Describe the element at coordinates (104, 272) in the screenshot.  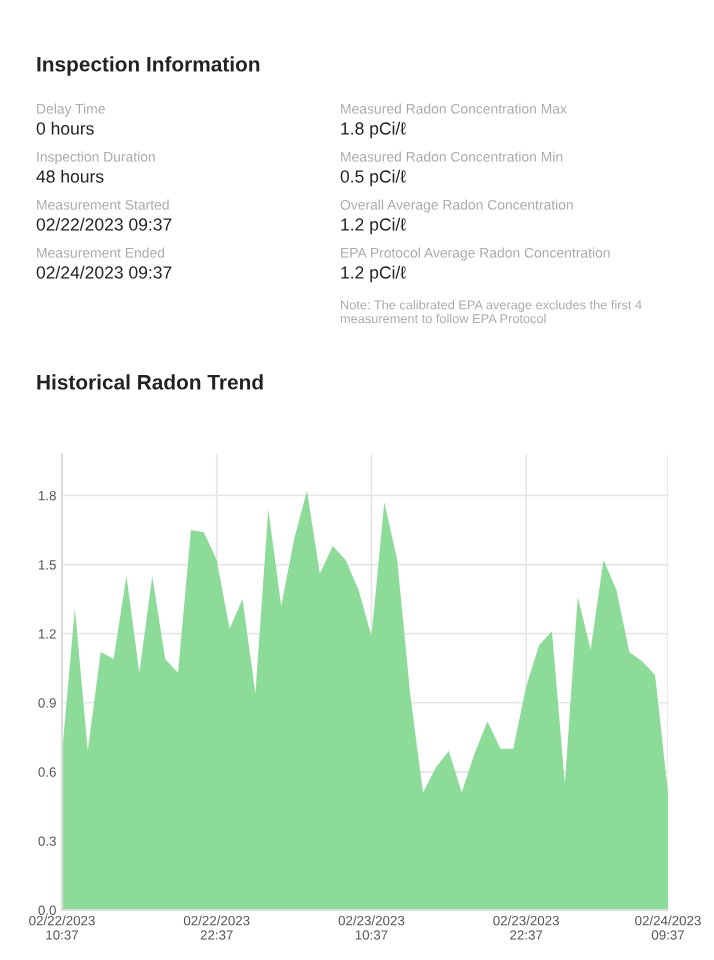
I see `text: 02/24/2023 09:37` at that location.